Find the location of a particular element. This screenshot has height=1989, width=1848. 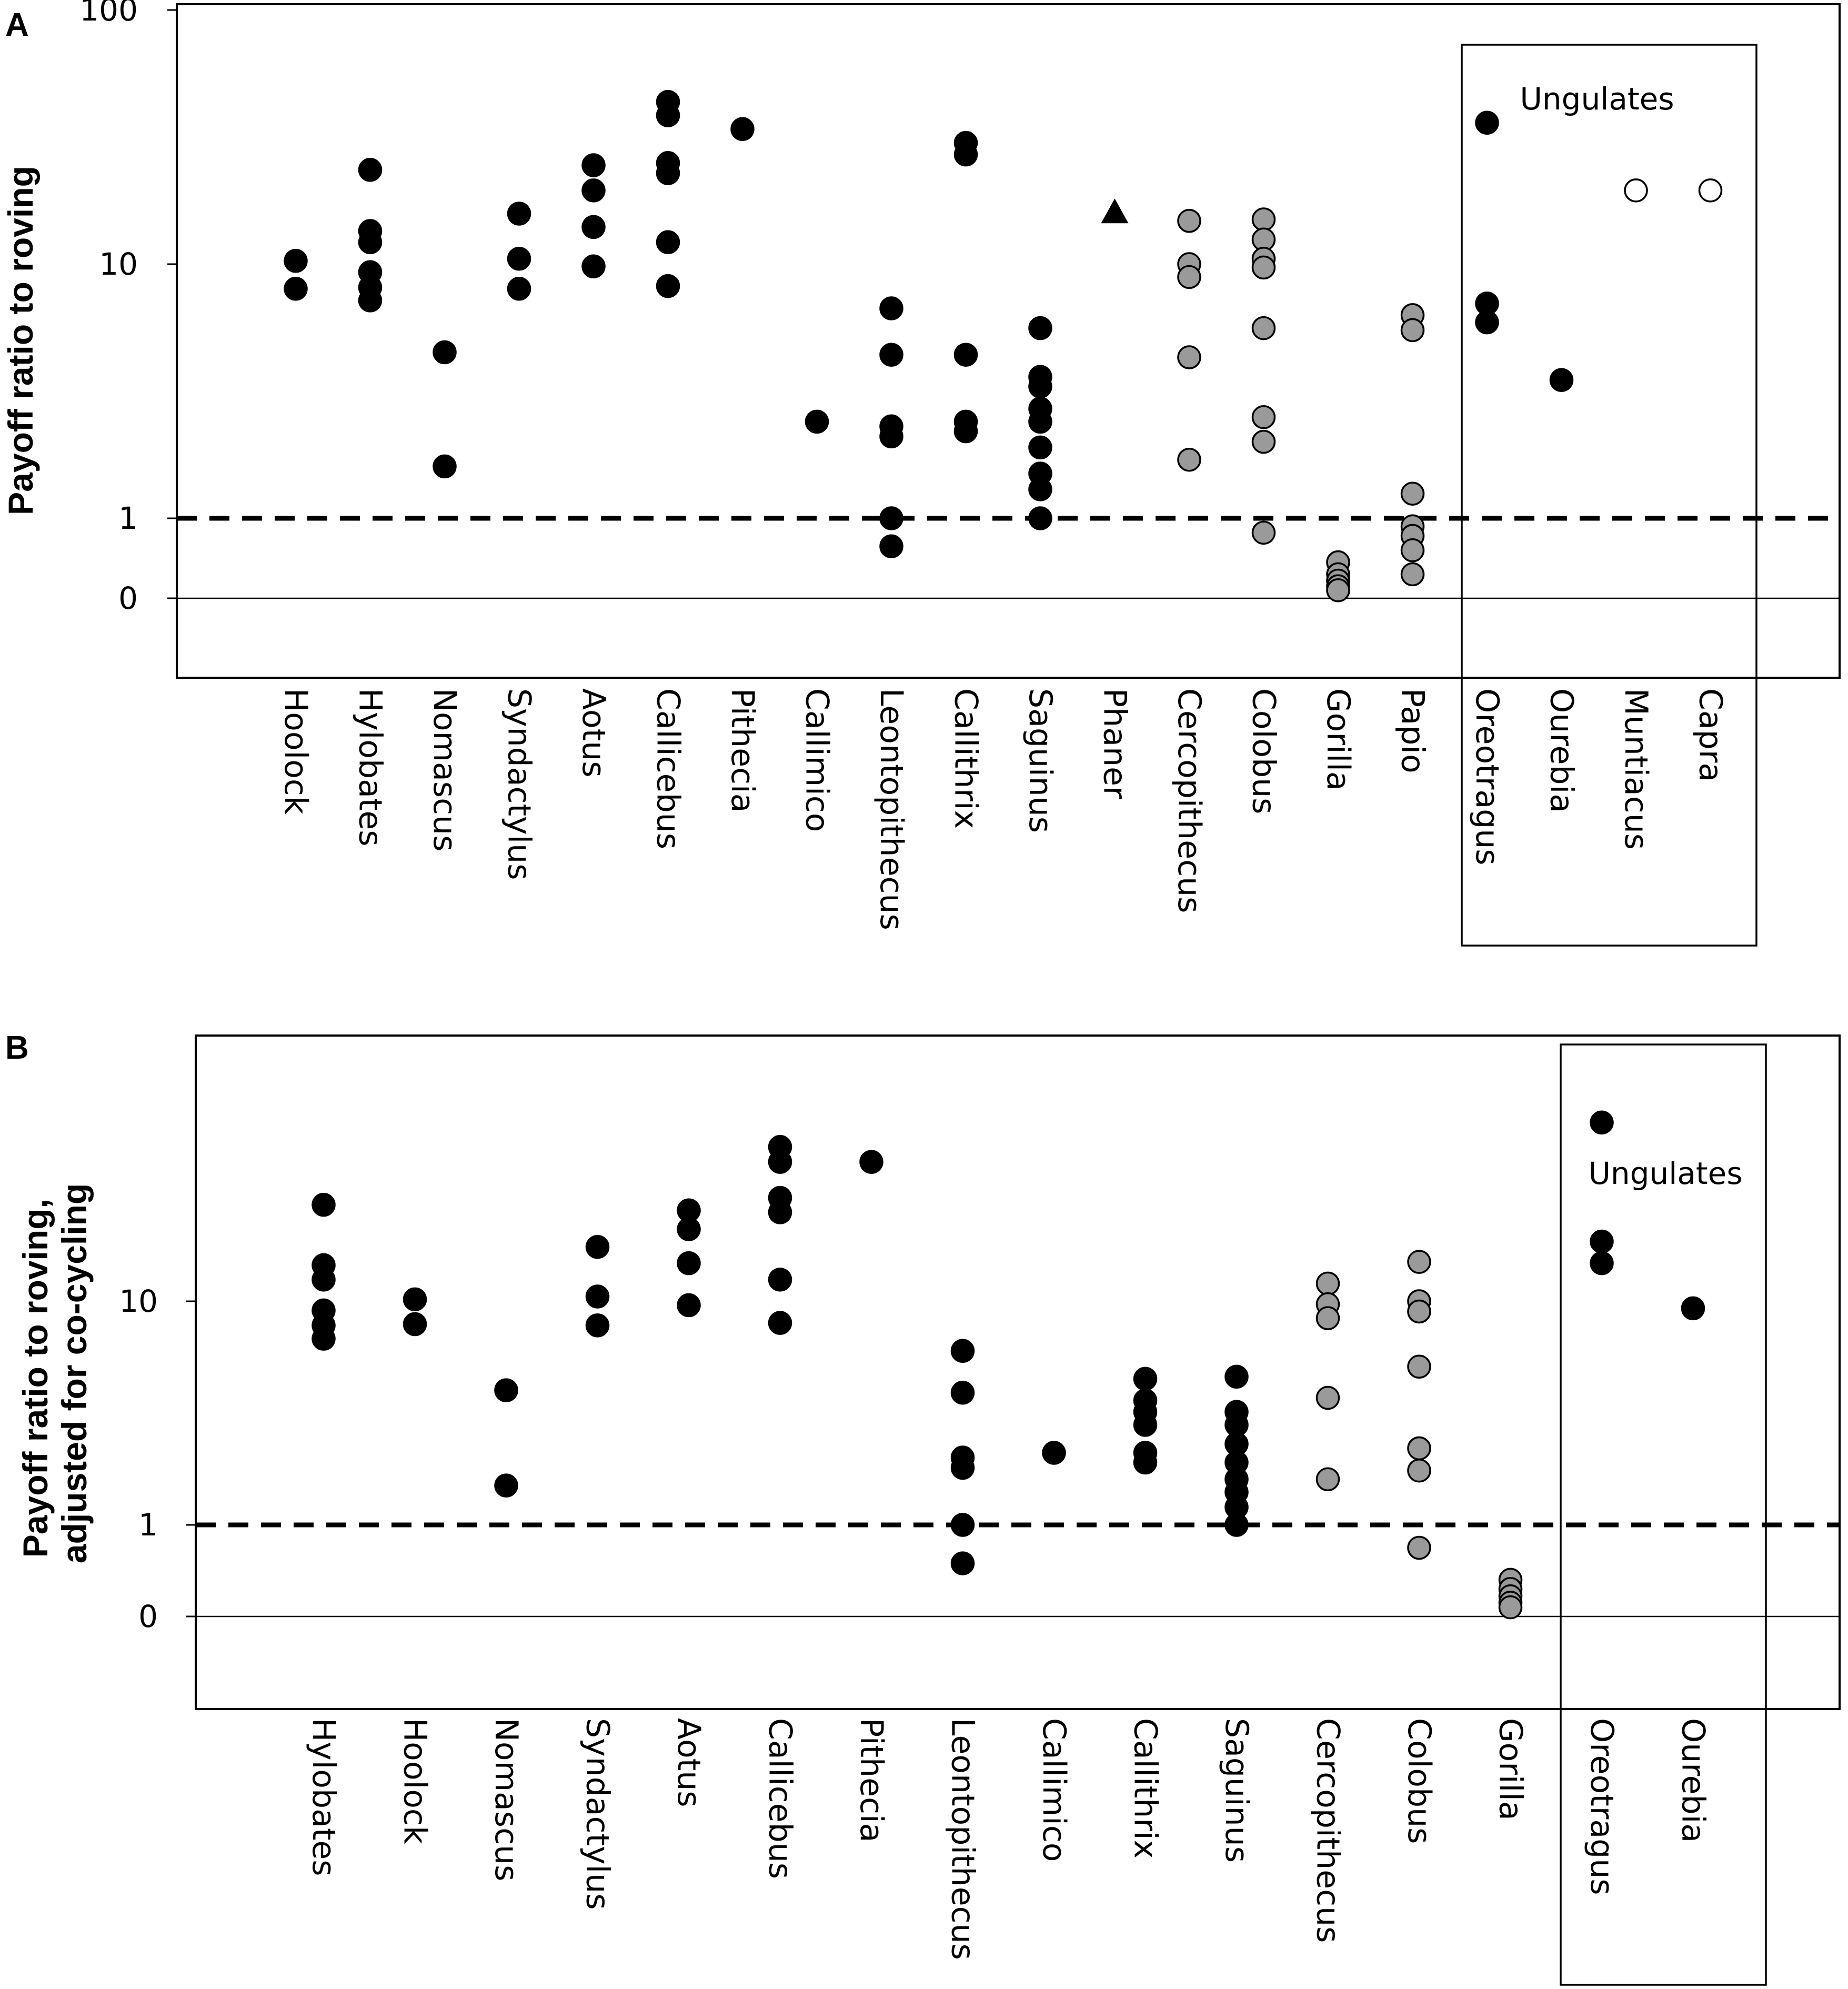

category-label-ourebia: Ourebia is located at coordinates (1561, 750).